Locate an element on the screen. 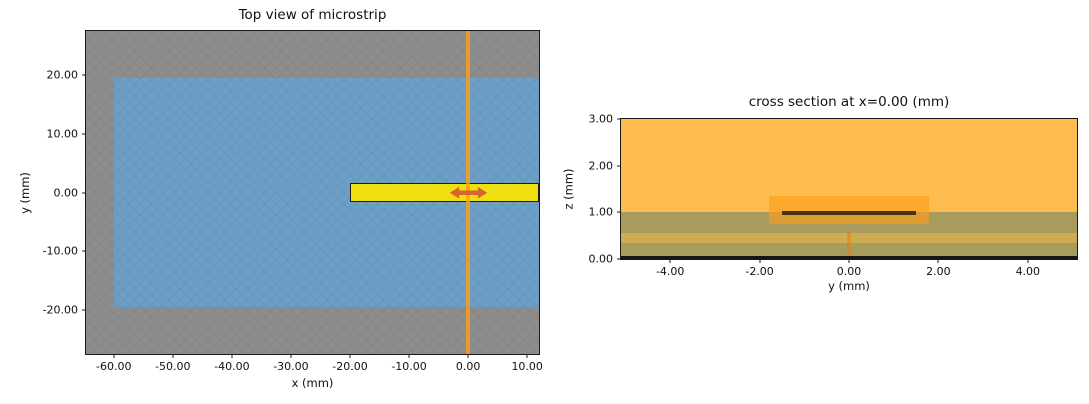  x-axis-label: y (mm) is located at coordinates (849, 286).